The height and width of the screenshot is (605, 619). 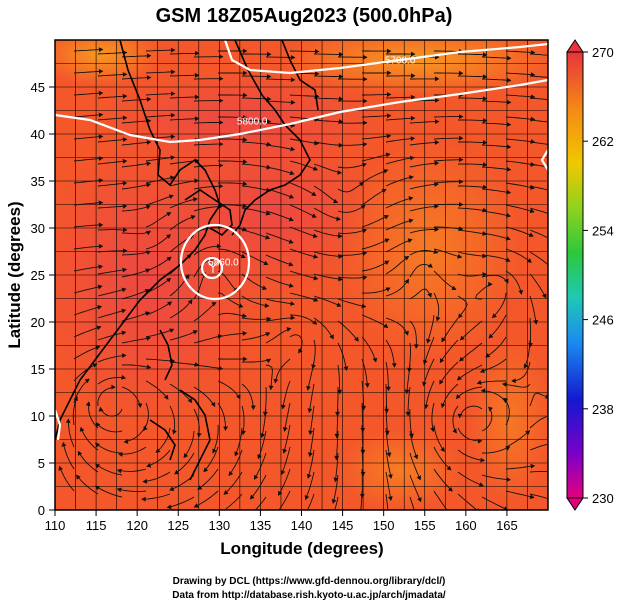 What do you see at coordinates (304, 16) in the screenshot?
I see `chart-title: GSM 18Z05Aug2023 (500.0hPa)` at bounding box center [304, 16].